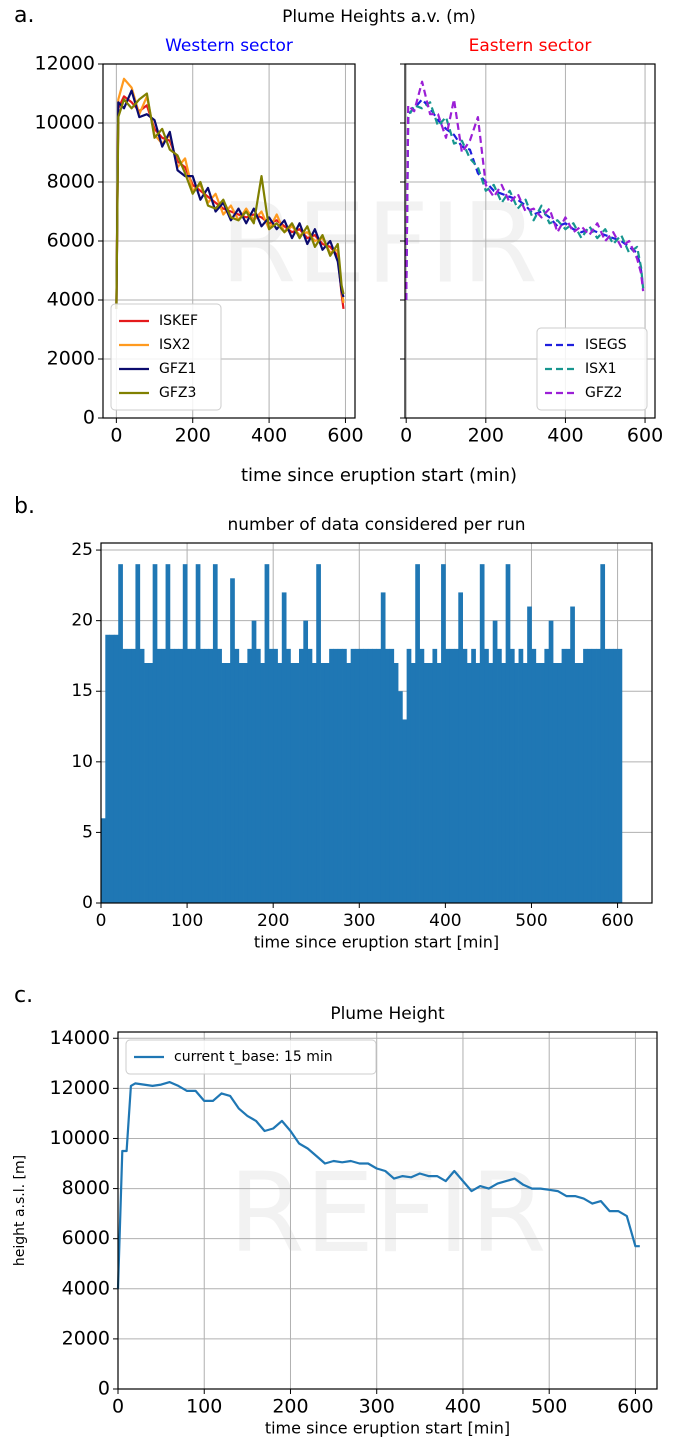 The image size is (681, 1442). What do you see at coordinates (177, 393) in the screenshot?
I see `legend-label: GFZ3` at bounding box center [177, 393].